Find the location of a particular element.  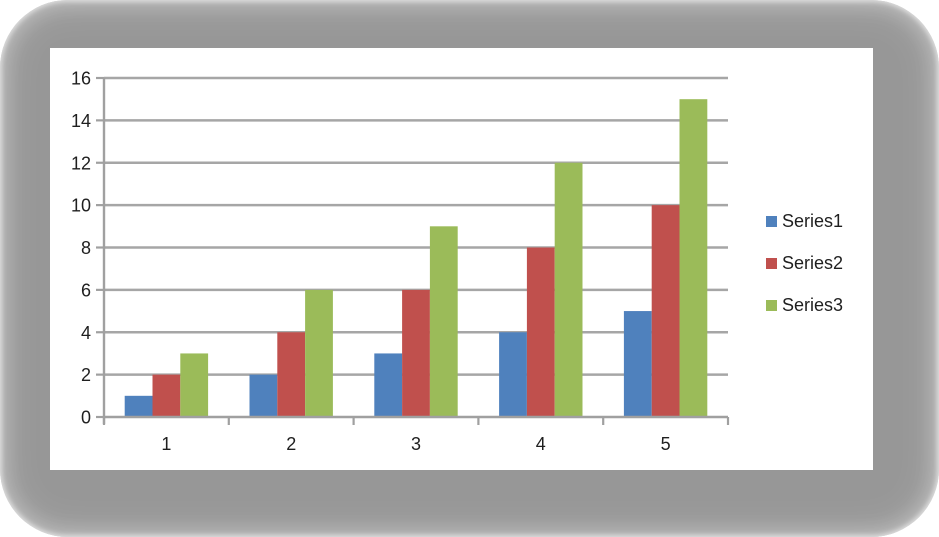

y-axis-label: 10 is located at coordinates (81, 206).